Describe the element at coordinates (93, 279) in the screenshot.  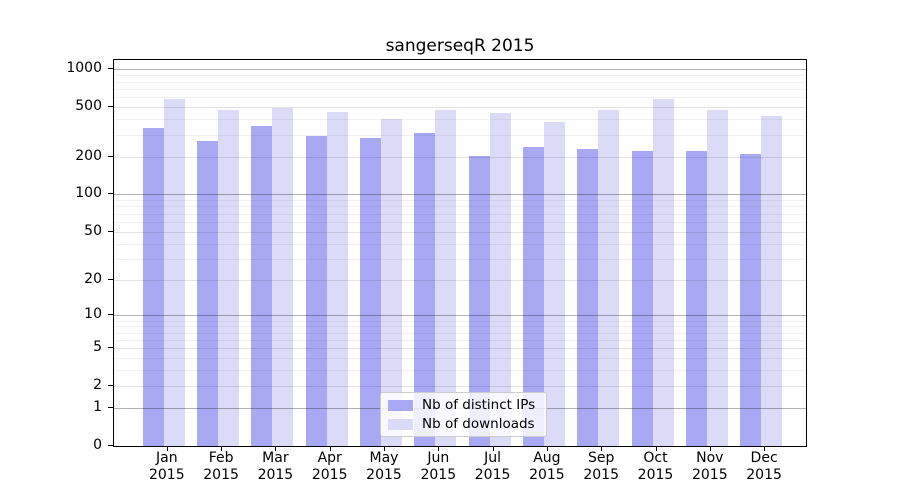
I see `y-tick-label-20: 20` at that location.